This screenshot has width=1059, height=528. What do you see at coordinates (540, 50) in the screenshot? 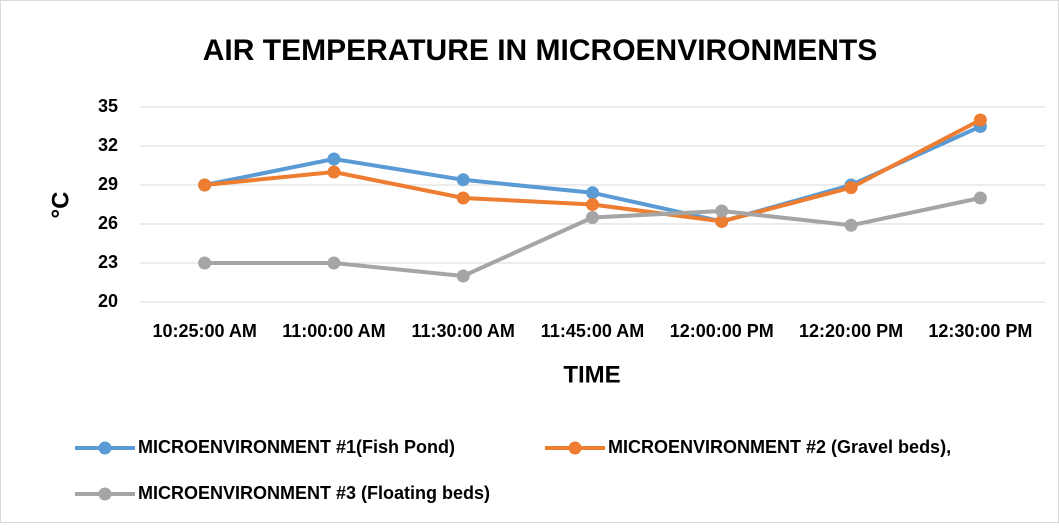
I see `chart-title: AIR TEMPERATURE IN MICROENVIRONMENTS` at bounding box center [540, 50].